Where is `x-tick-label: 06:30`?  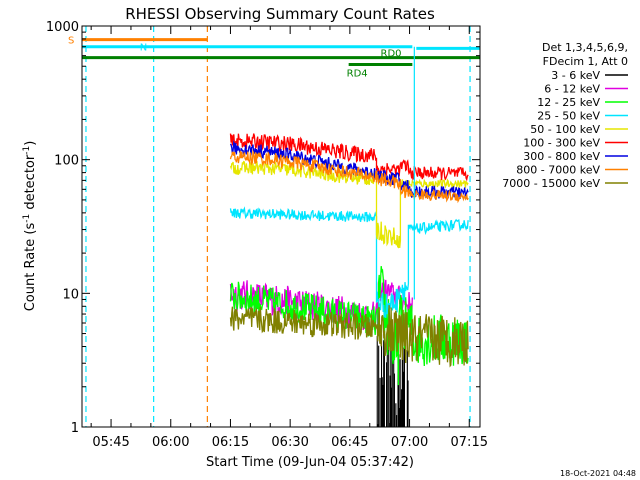
x-tick-label: 06:30 is located at coordinates (289, 442).